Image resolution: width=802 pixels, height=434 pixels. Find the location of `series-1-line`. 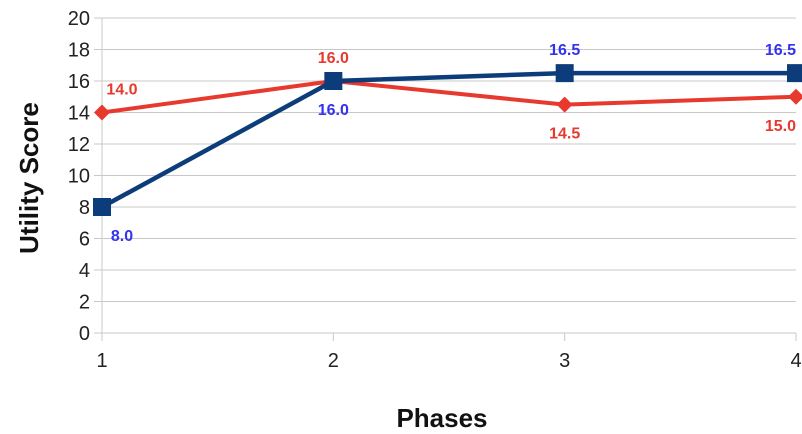

series-1-line is located at coordinates (449, 97).